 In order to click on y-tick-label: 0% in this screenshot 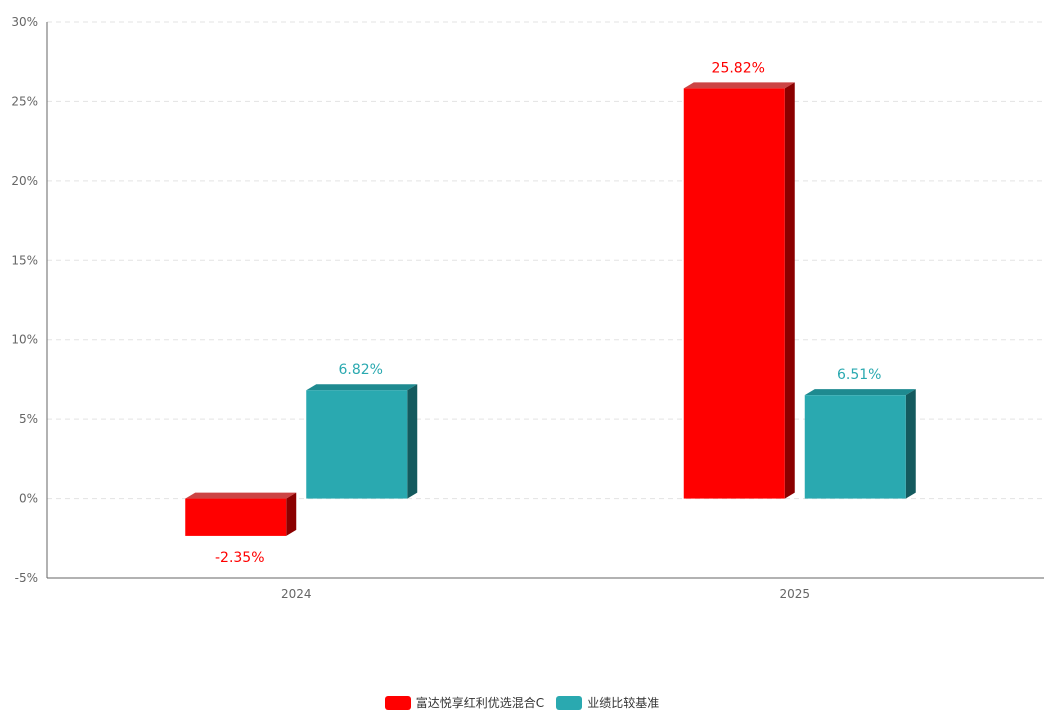, I will do `click(28, 499)`.